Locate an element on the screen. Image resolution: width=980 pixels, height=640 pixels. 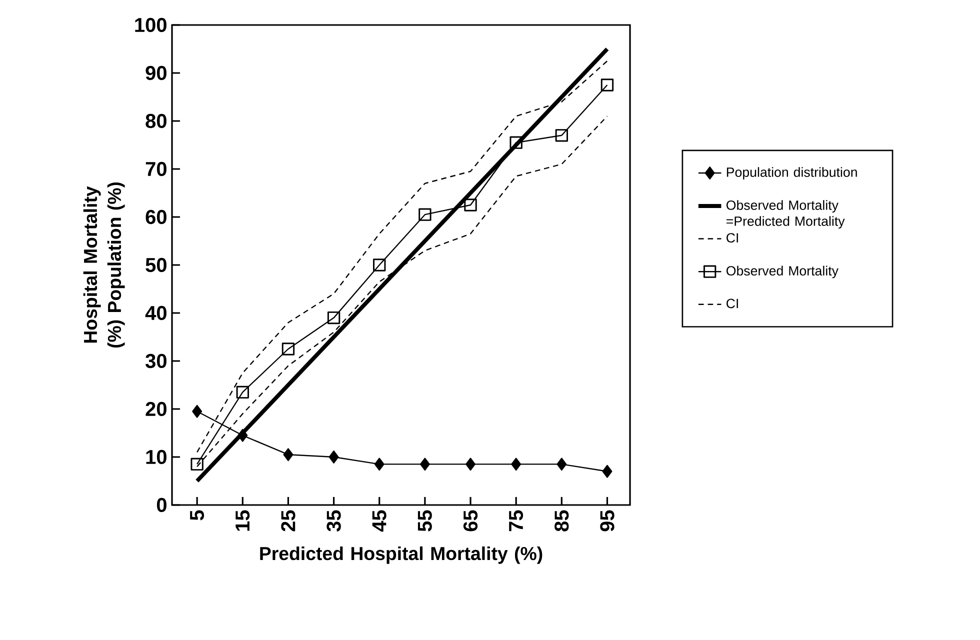
x-tick-label: 85 is located at coordinates (561, 521).